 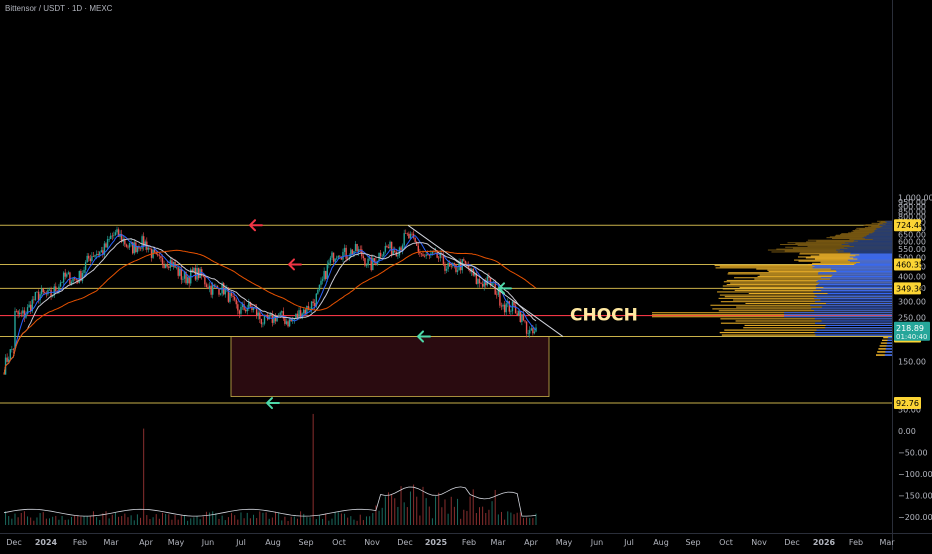 What do you see at coordinates (909, 410) in the screenshot?
I see `oscillator-tick-label: 50.00` at bounding box center [909, 410].